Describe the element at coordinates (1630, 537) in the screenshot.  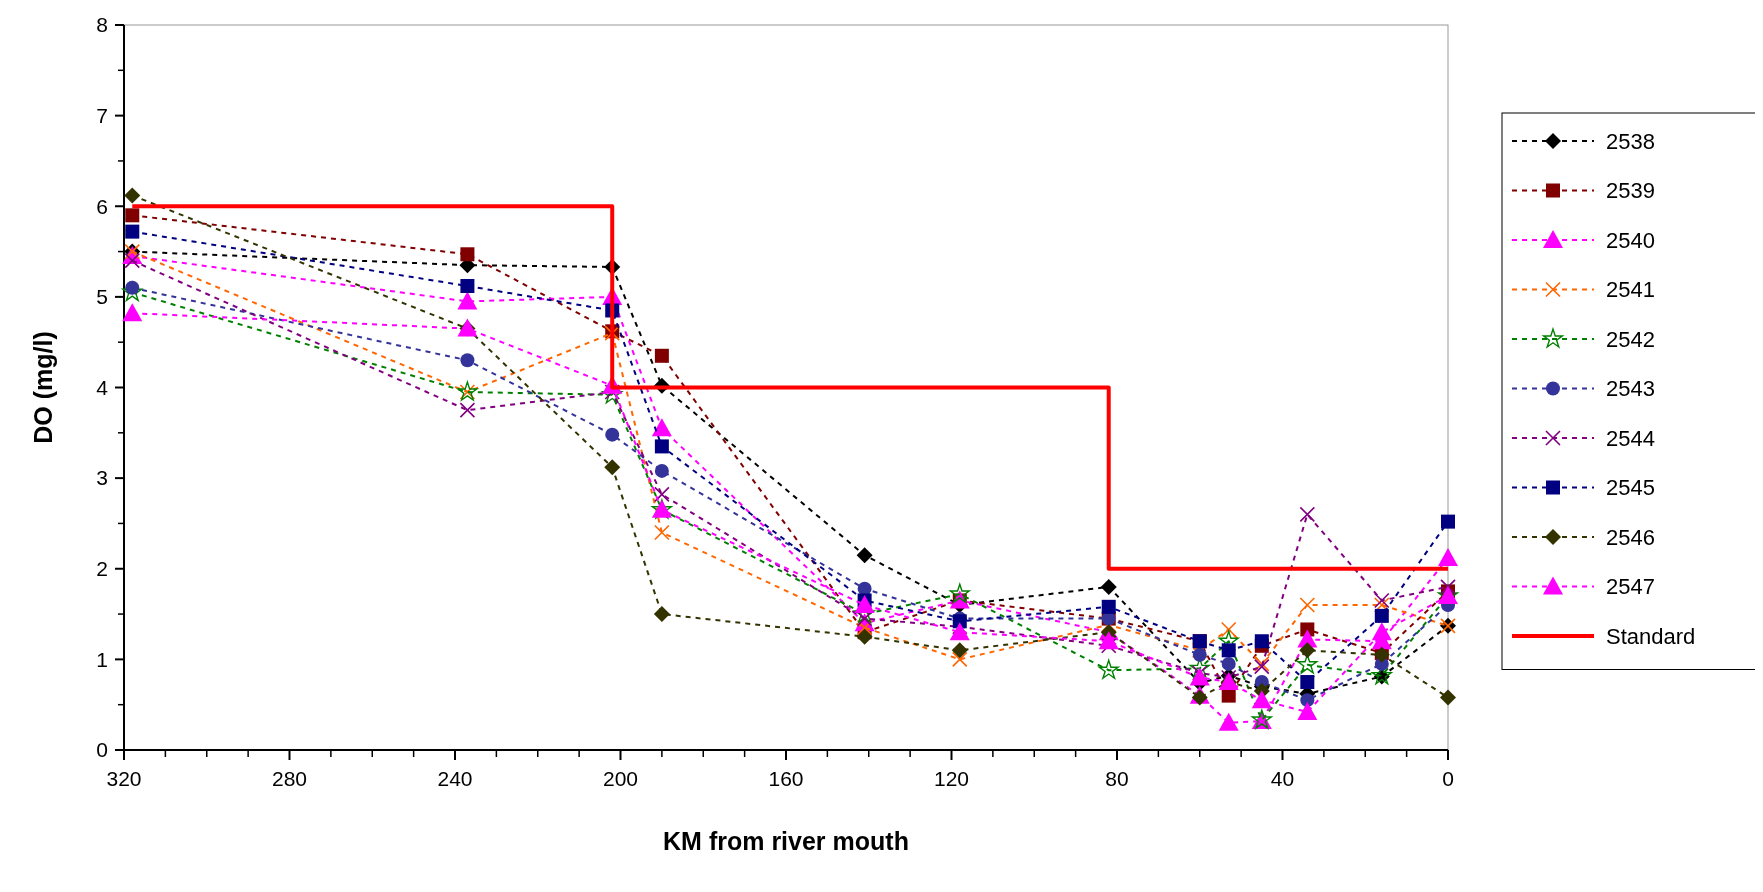
I see `legend-label: 2546` at that location.